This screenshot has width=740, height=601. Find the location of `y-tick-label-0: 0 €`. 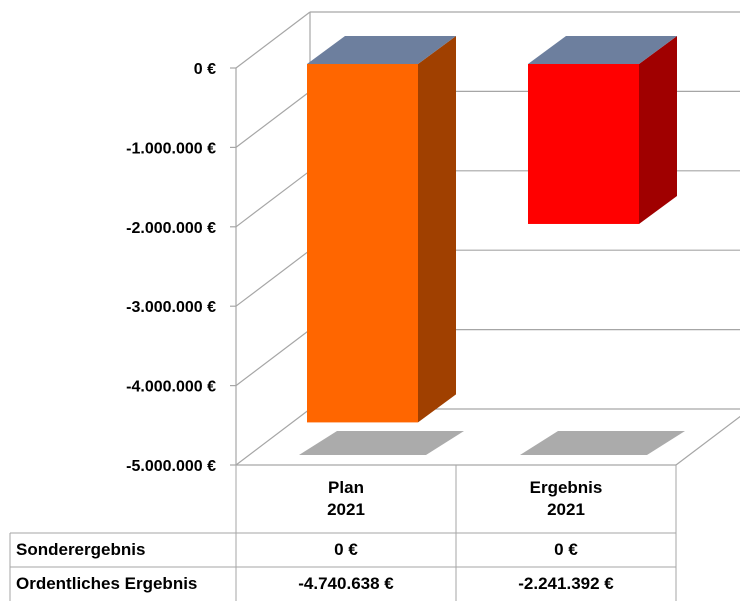

y-tick-label-0: 0 € is located at coordinates (205, 69).